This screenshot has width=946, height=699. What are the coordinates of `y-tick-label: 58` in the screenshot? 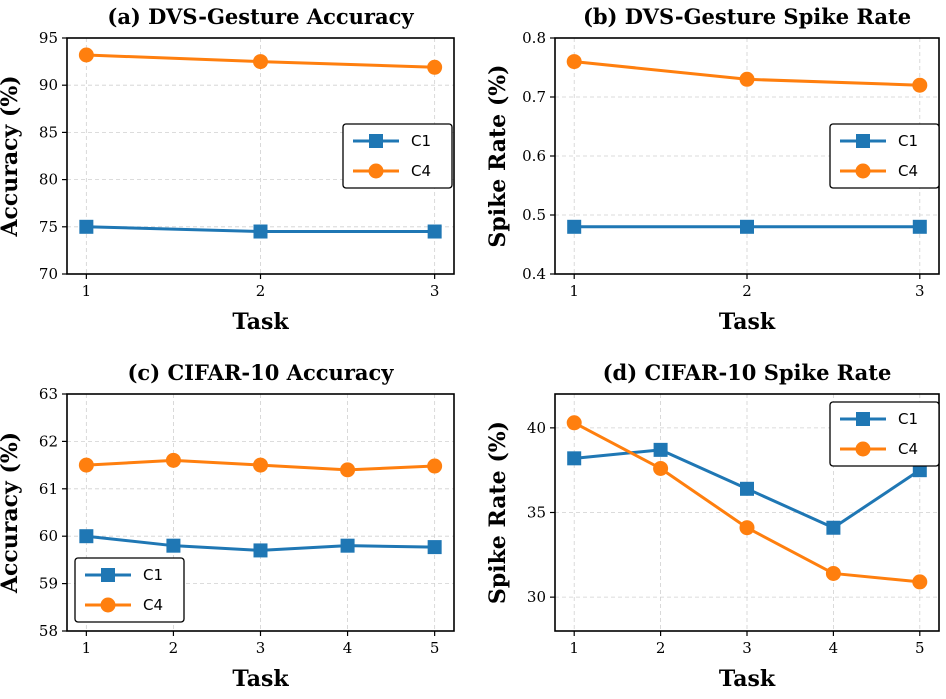 It's located at (48, 631).